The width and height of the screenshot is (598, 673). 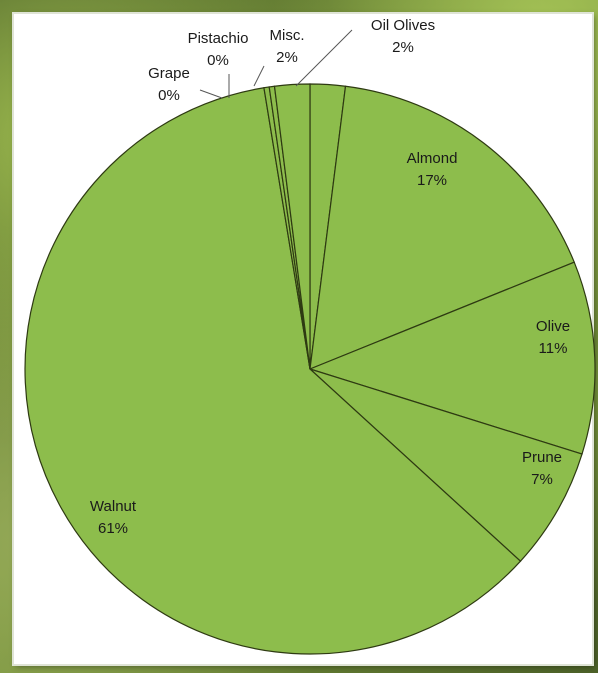 I want to click on slice-label-oil-olives: Oil Olives, so click(x=403, y=25).